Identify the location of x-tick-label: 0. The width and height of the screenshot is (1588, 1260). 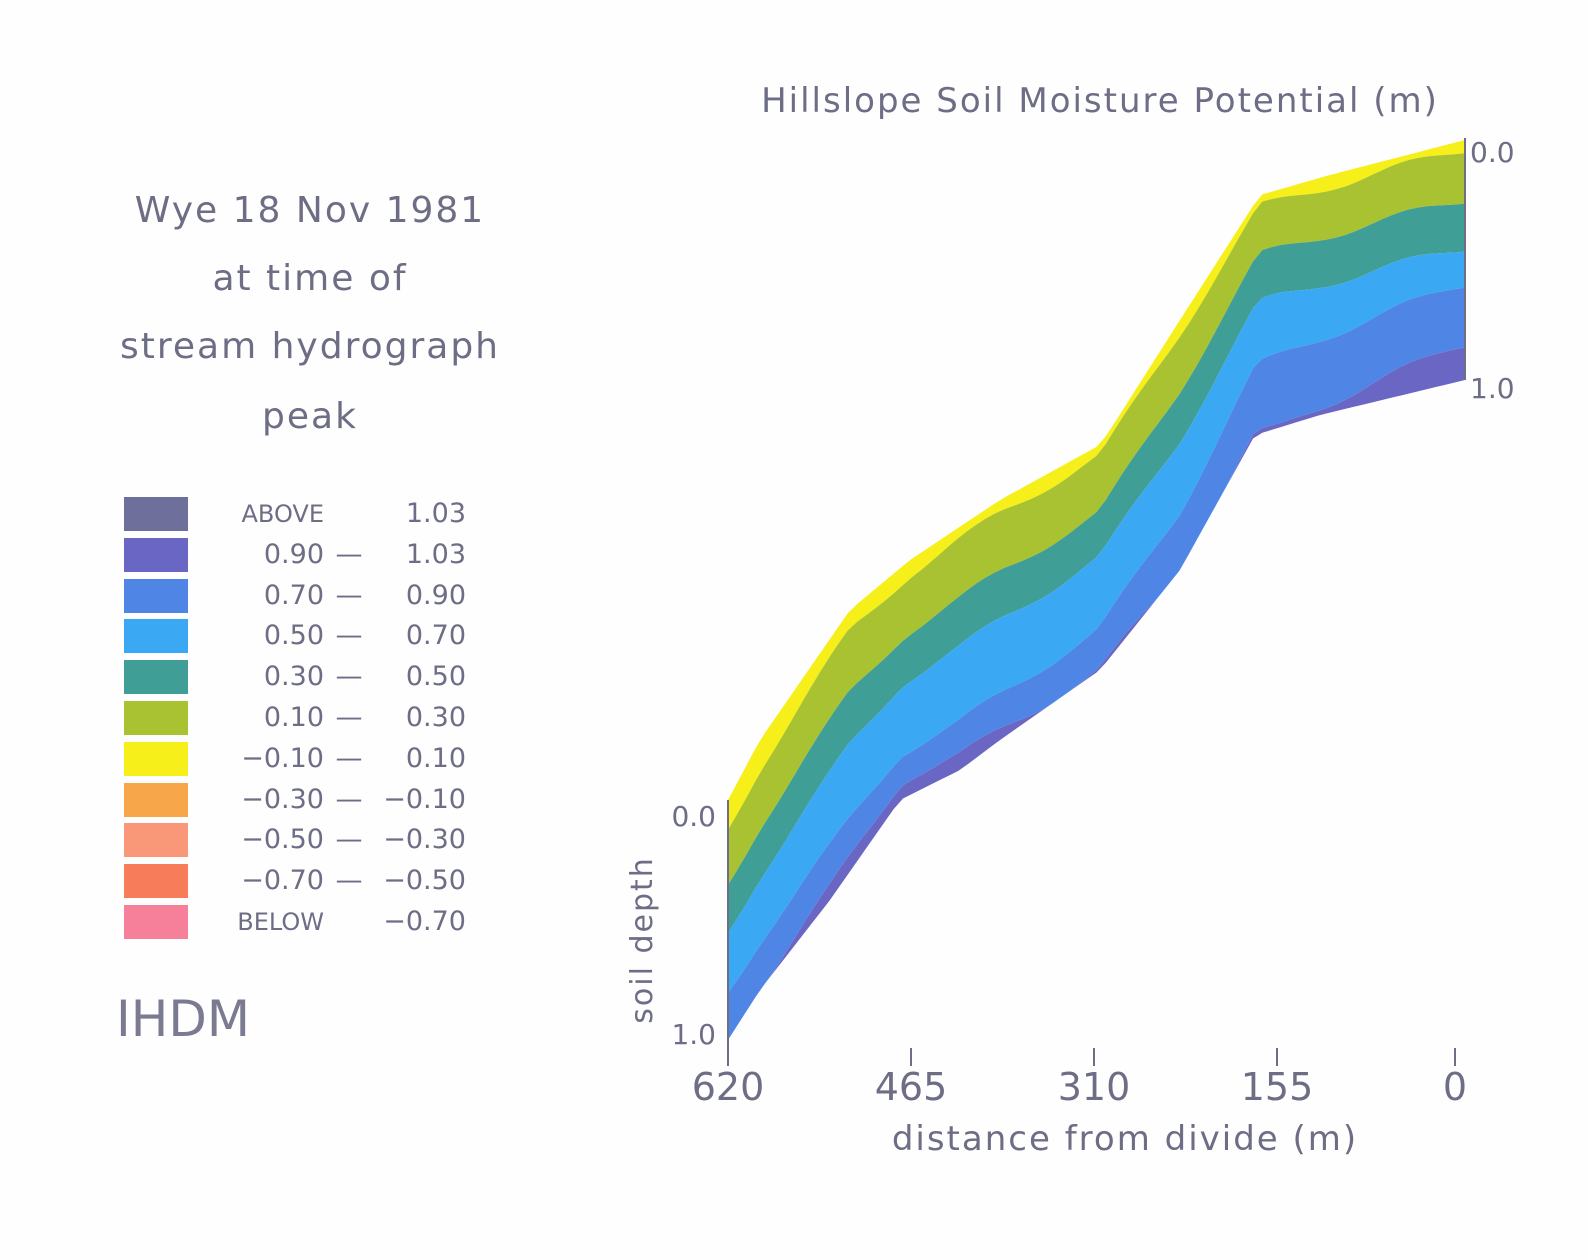
(1455, 1087).